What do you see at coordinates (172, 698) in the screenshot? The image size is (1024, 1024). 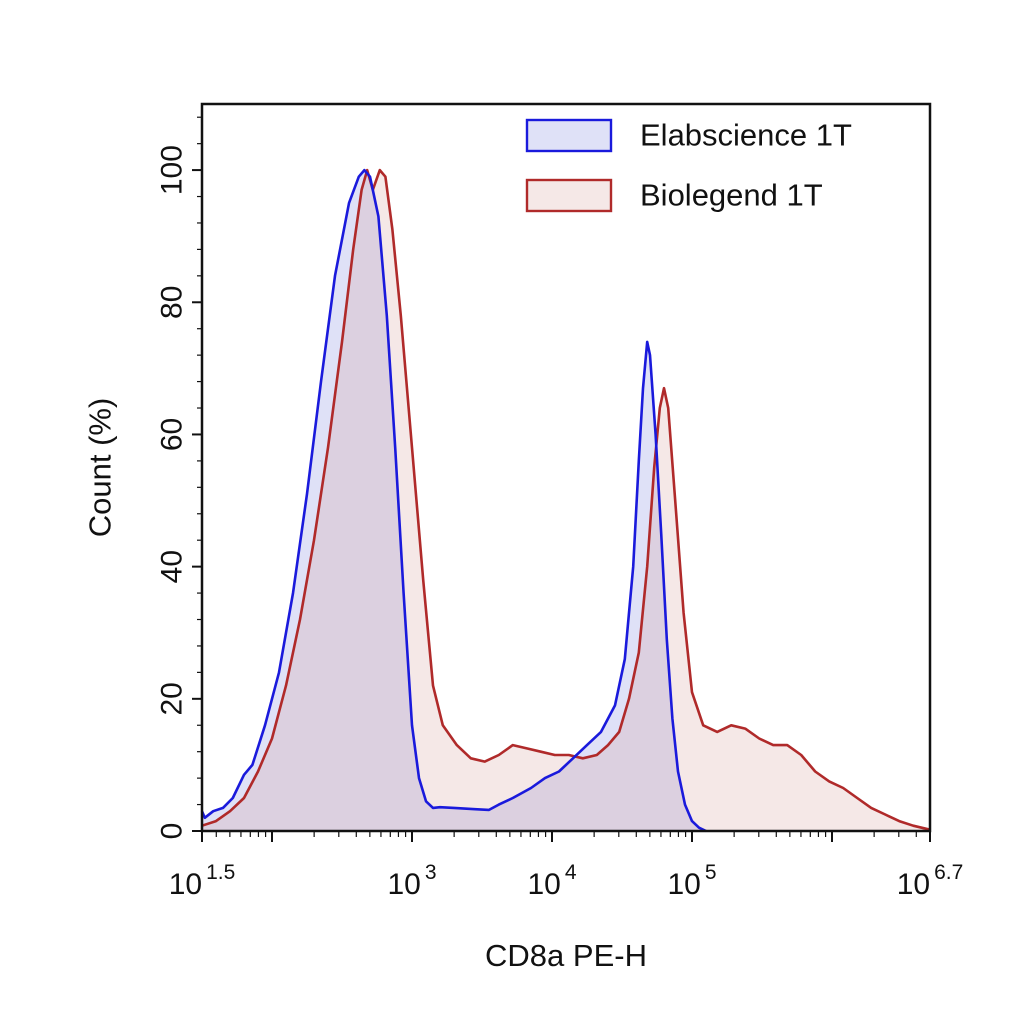 I see `y-tick-label: 20` at bounding box center [172, 698].